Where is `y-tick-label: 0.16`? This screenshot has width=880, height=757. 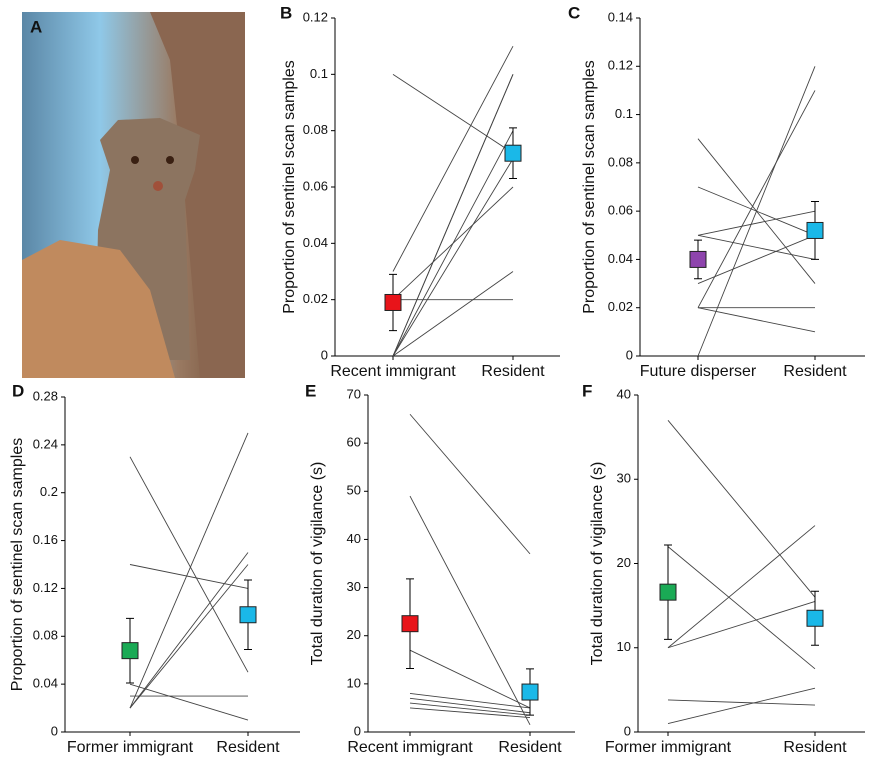
y-tick-label: 0.16 is located at coordinates (45, 539).